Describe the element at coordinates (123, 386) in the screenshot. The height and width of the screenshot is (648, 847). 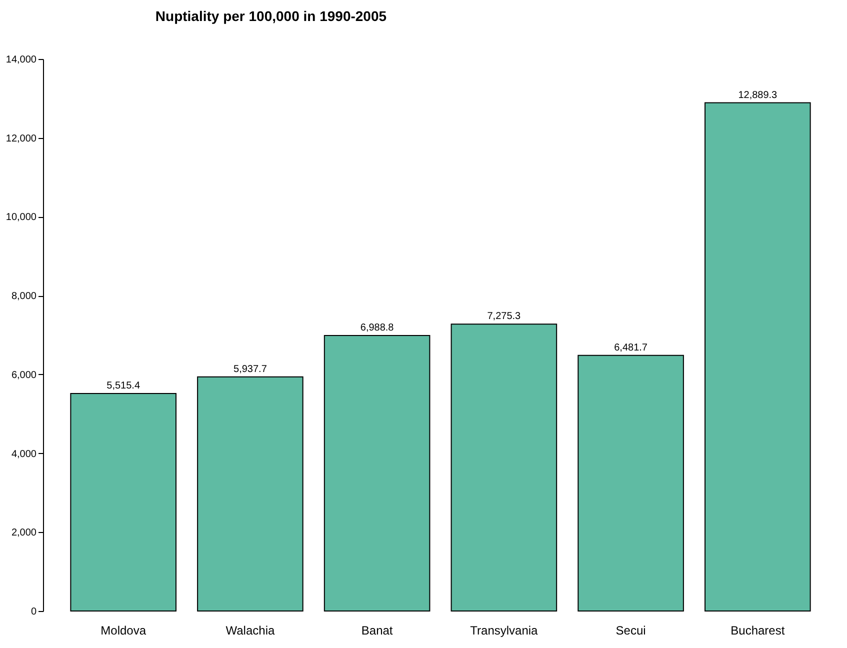
I see `data-label: 5,515.4` at that location.